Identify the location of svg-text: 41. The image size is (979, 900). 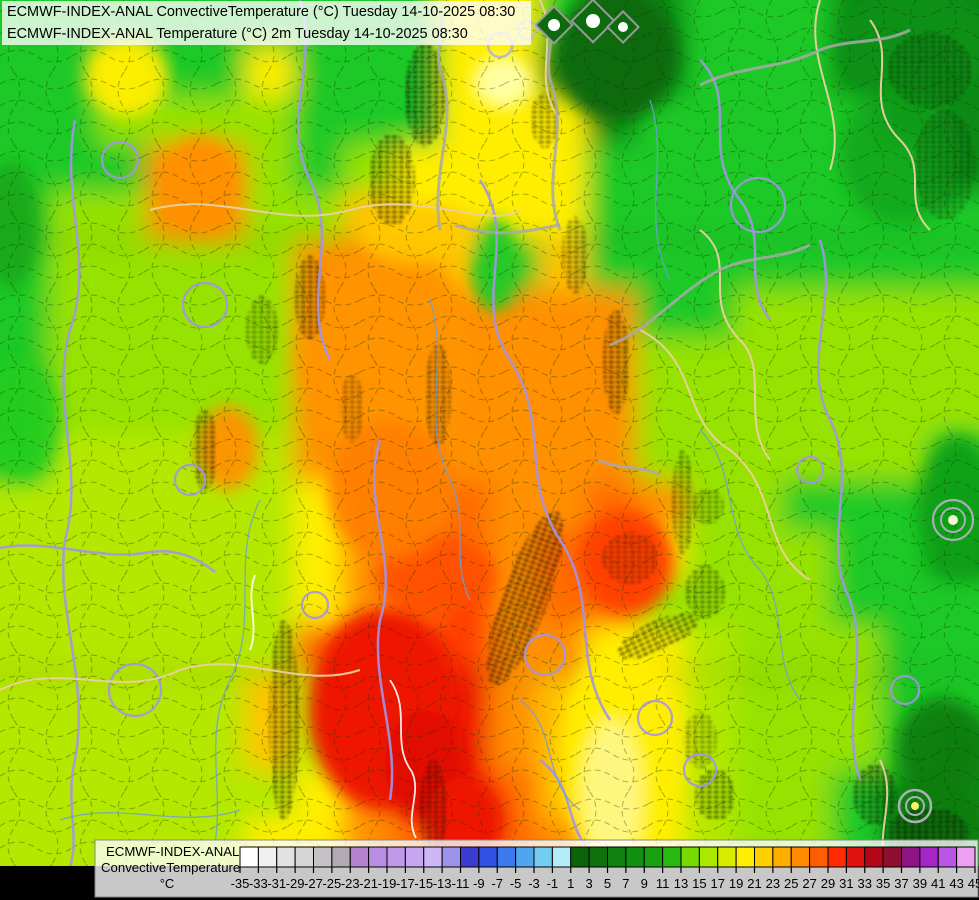
(938, 883).